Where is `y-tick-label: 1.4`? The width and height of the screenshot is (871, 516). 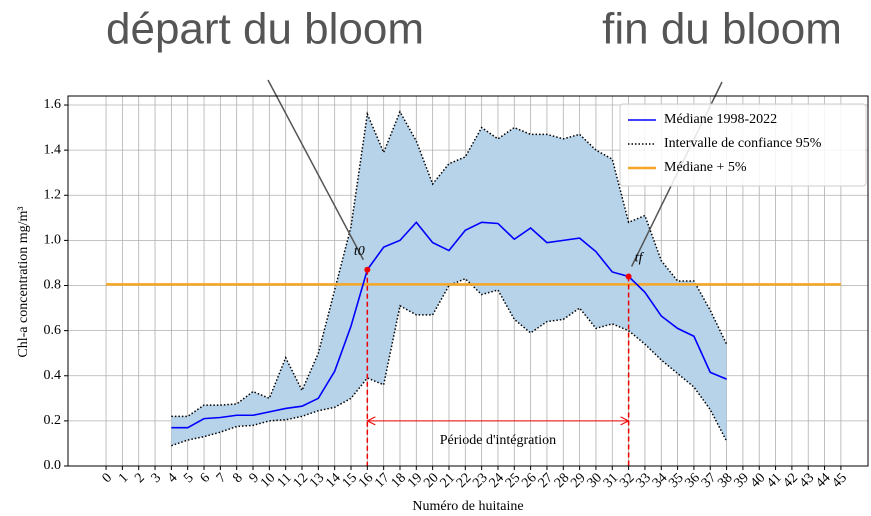 y-tick-label: 1.4 is located at coordinates (53, 149).